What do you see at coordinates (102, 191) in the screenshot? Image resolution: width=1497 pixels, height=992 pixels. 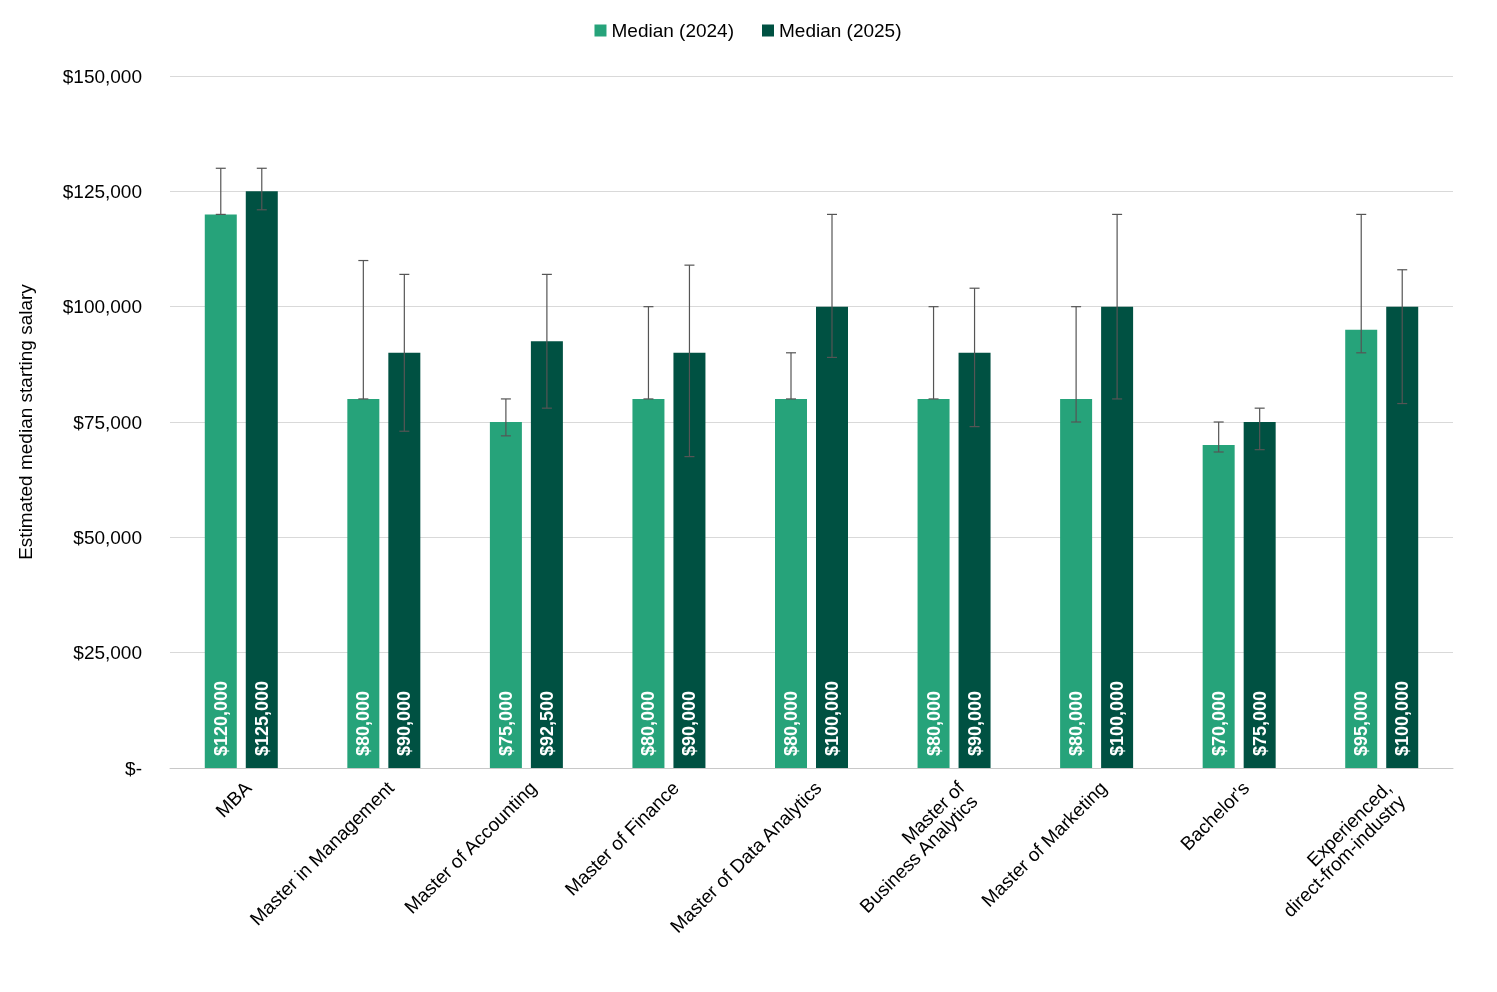 I see `y-tick-label: $125,000` at bounding box center [102, 191].